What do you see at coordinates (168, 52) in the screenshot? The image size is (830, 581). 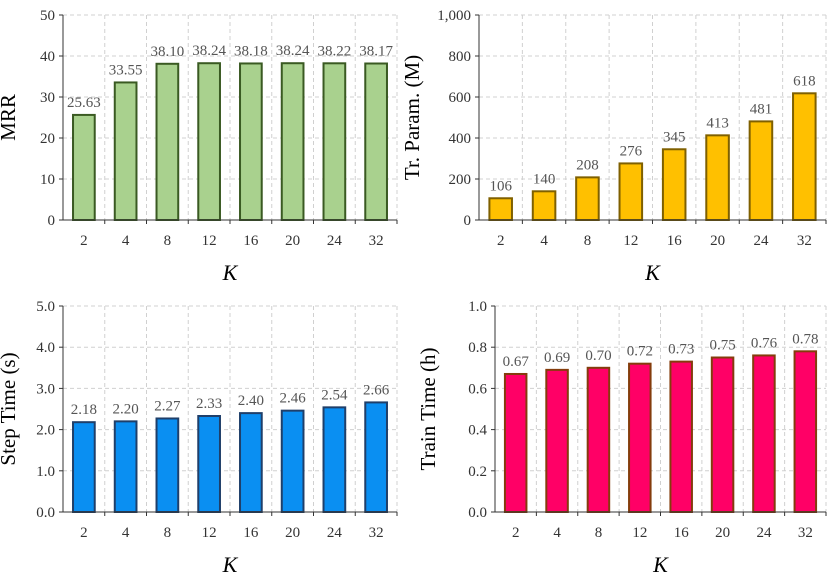 I see `data-label: 38.10` at bounding box center [168, 52].